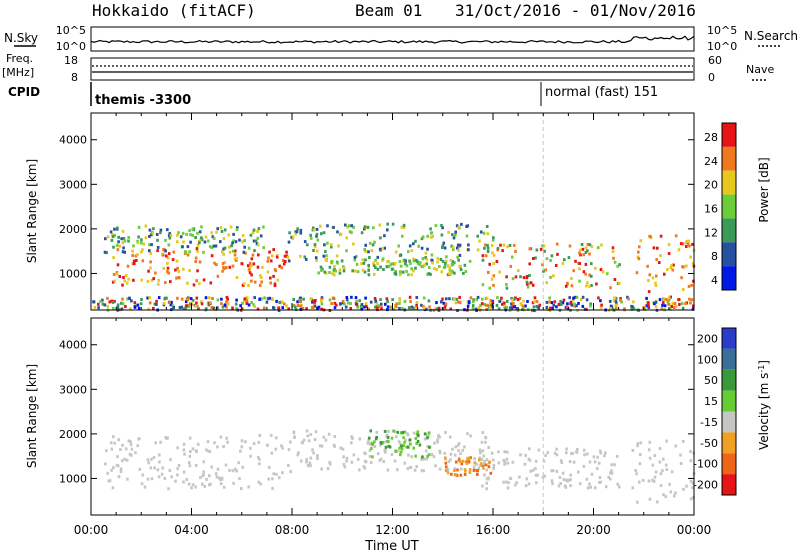 Image resolution: width=800 pixels, height=554 pixels. Describe the element at coordinates (392, 69) in the screenshot. I see `freq-frame` at that location.